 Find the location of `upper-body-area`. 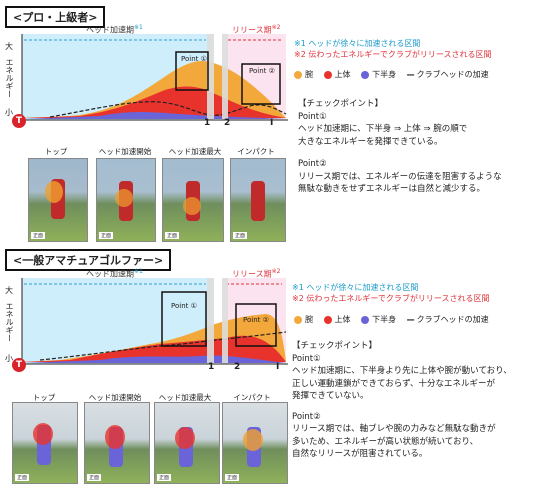

upper-body-area is located at coordinates (154, 348).